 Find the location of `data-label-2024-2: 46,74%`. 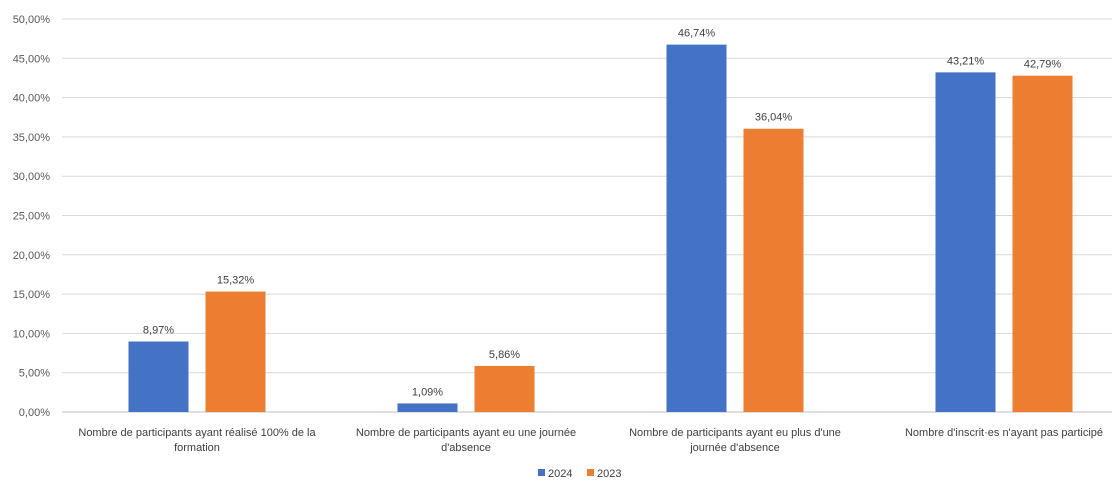

data-label-2024-2: 46,74% is located at coordinates (697, 34).